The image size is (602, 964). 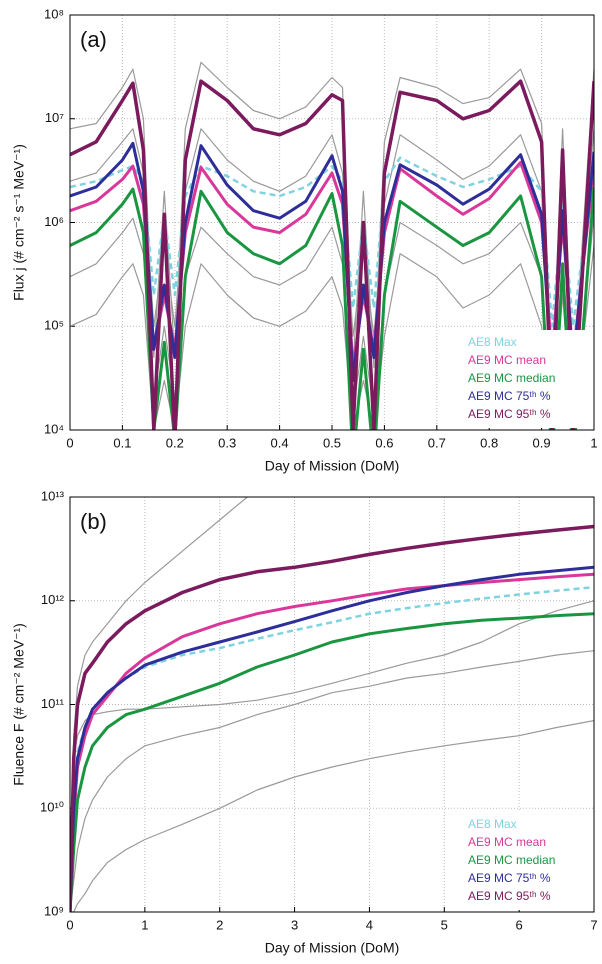 I want to click on y-tick-label: 10¹⁰, so click(x=52, y=807).